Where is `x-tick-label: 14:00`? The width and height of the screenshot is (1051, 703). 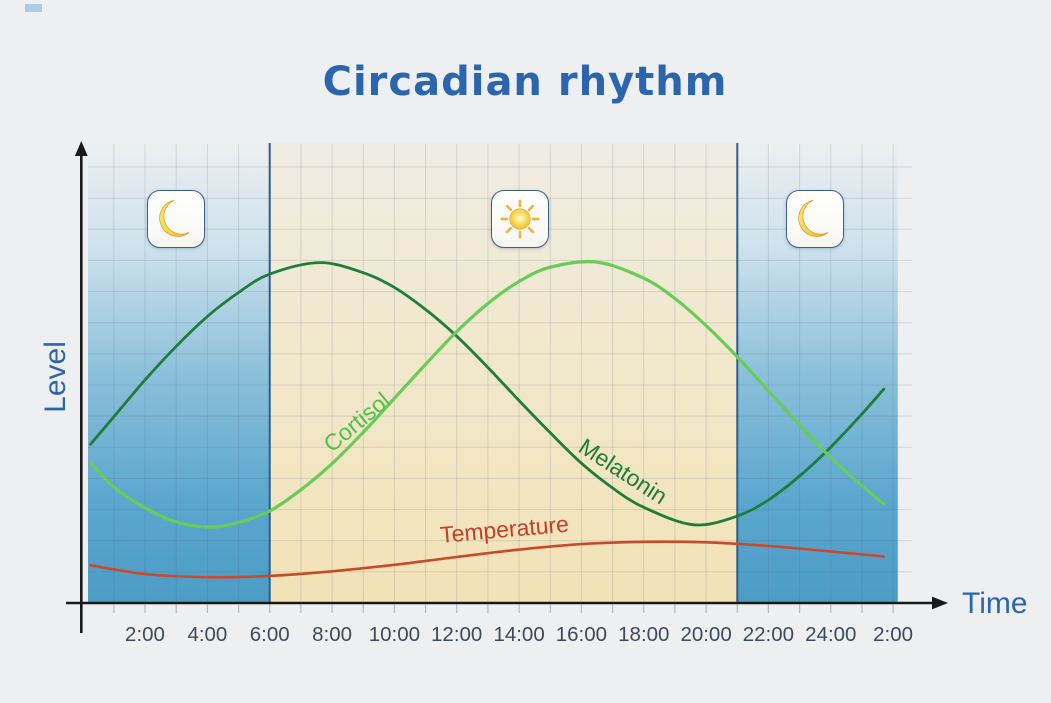 x-tick-label: 14:00 is located at coordinates (518, 634).